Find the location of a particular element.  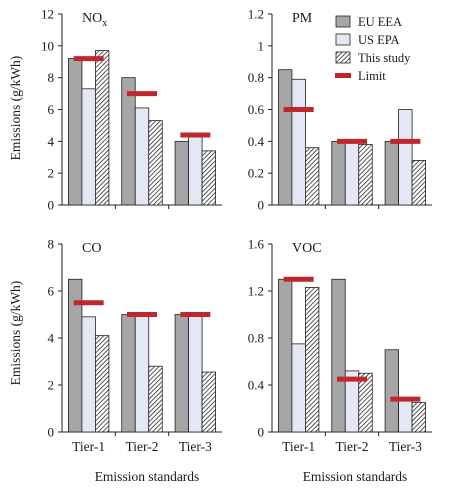

voc-y-tick-label: 0.4 is located at coordinates (256, 385).